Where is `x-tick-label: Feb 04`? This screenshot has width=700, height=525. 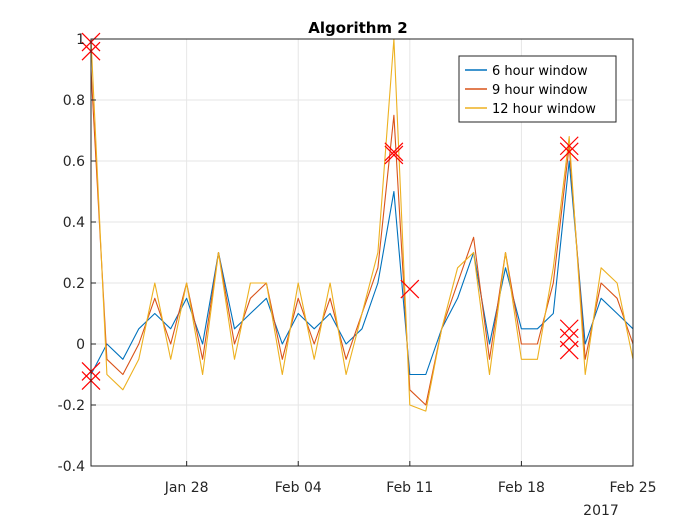 x-tick-label: Feb 04 is located at coordinates (298, 488).